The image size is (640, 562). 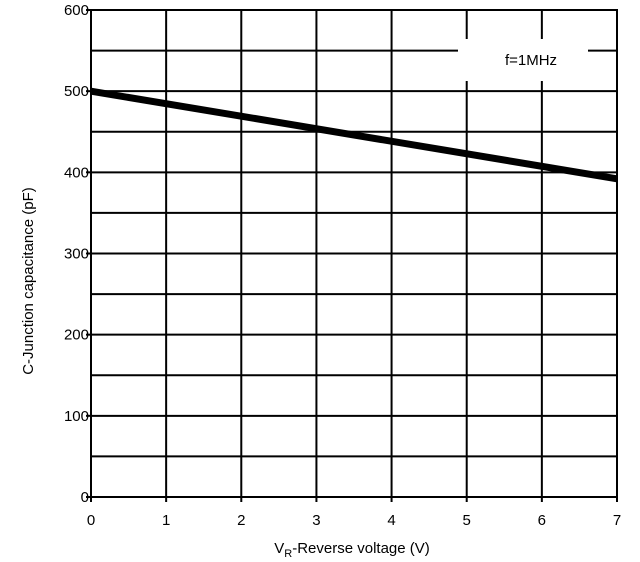 I want to click on x-axis-title-prefix: V, so click(x=279, y=548).